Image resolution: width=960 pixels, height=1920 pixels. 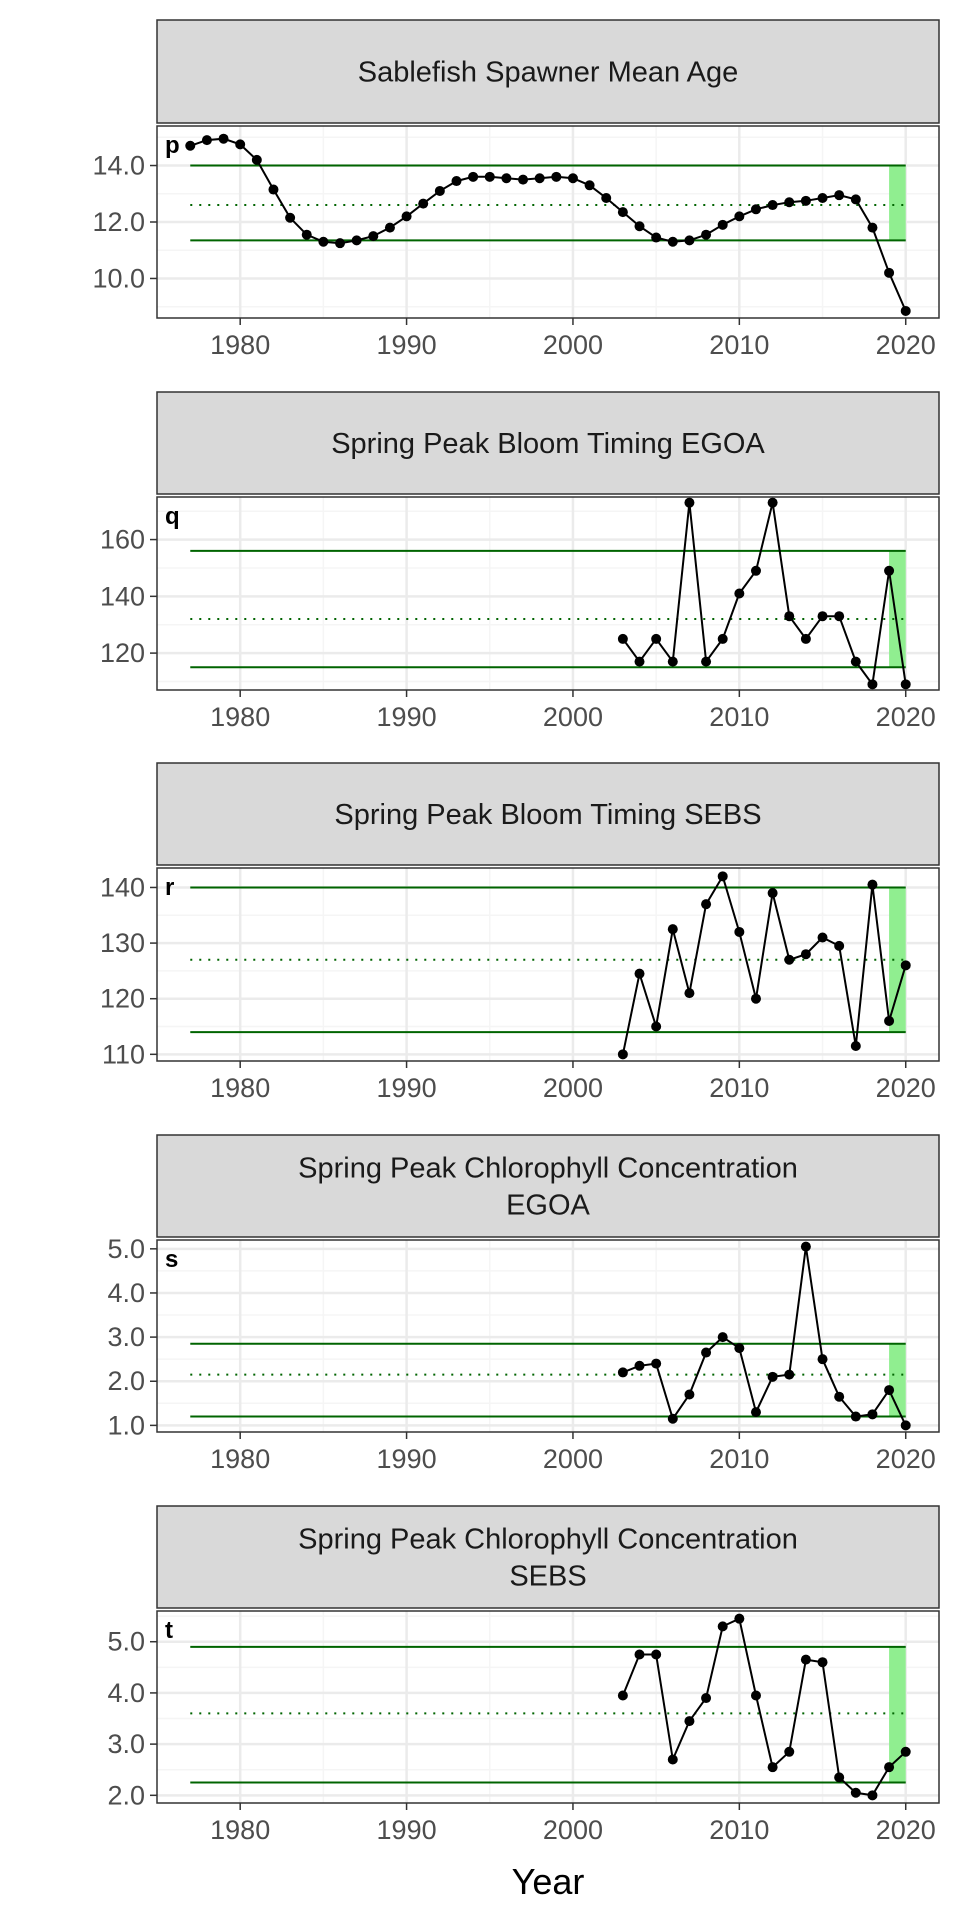 I want to click on panel-border, so click(x=548, y=1707).